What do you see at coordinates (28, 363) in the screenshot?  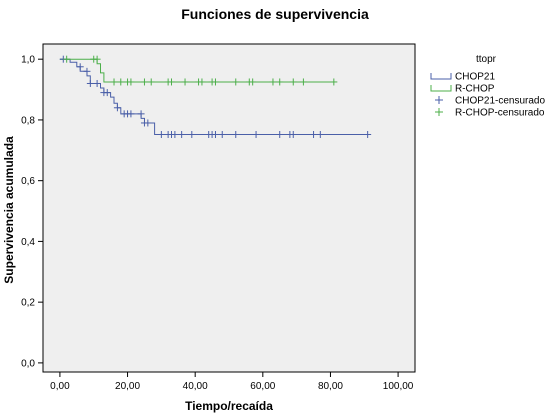 I see `y-tick-label: 0,0` at bounding box center [28, 363].